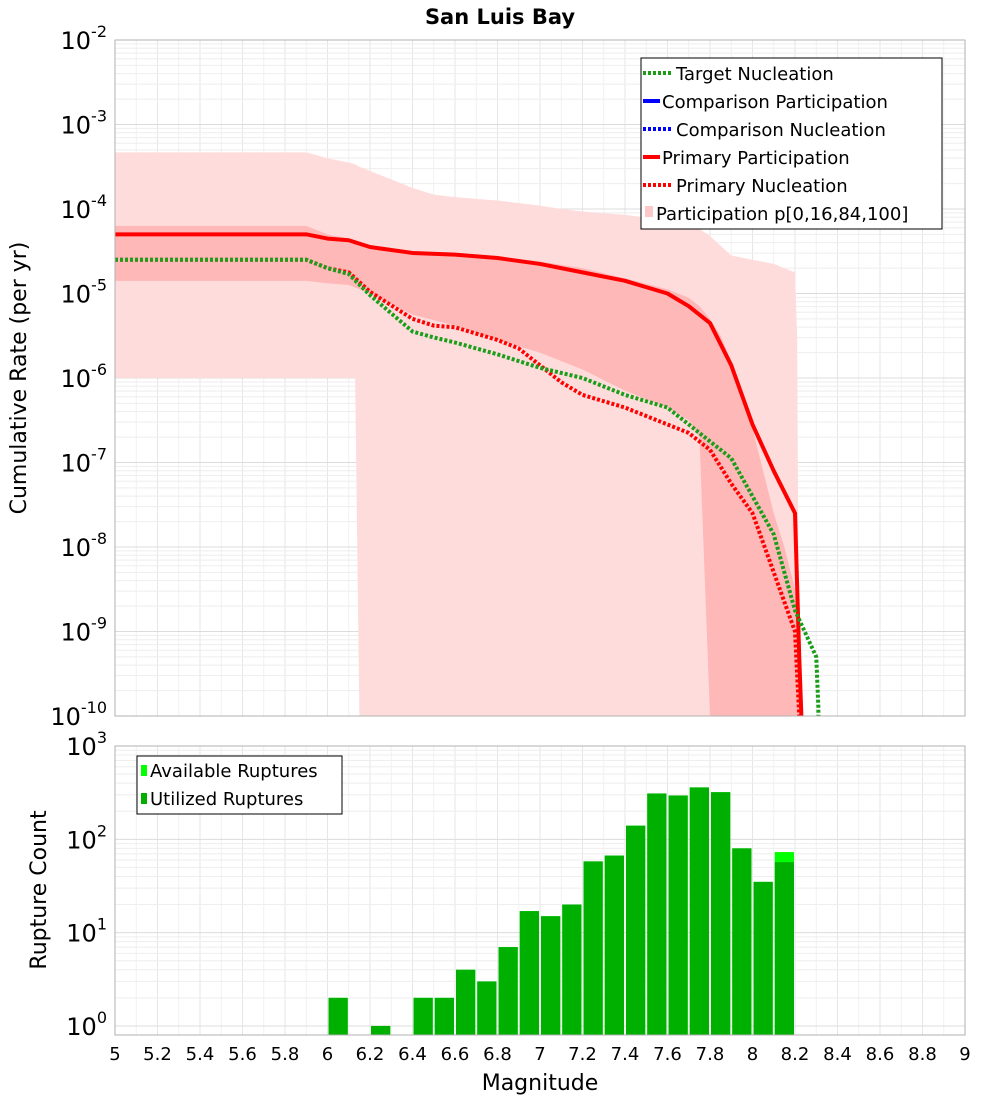 This screenshot has height=1100, width=1000. I want to click on legend-item-participation-band: Participation p[0,16,84,100], so click(776, 214).